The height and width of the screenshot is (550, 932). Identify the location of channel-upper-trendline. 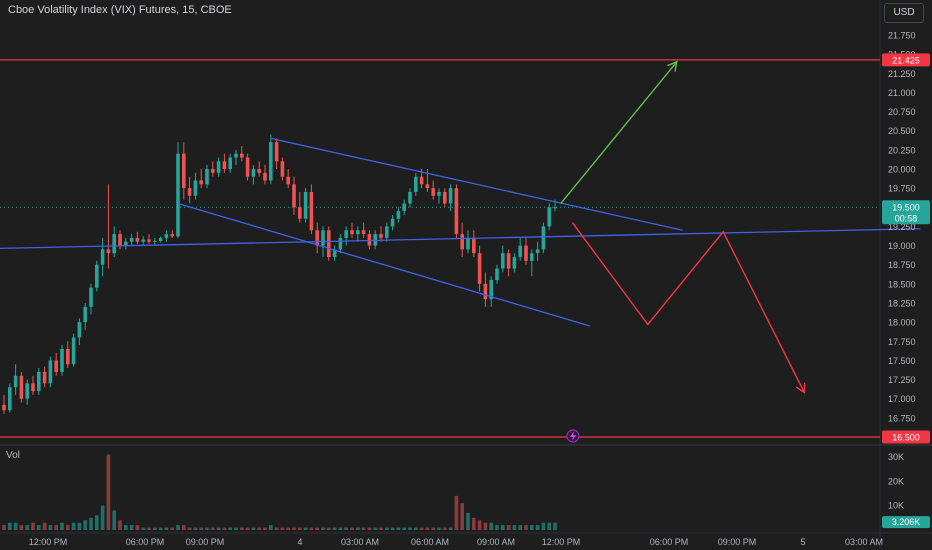
(476, 184).